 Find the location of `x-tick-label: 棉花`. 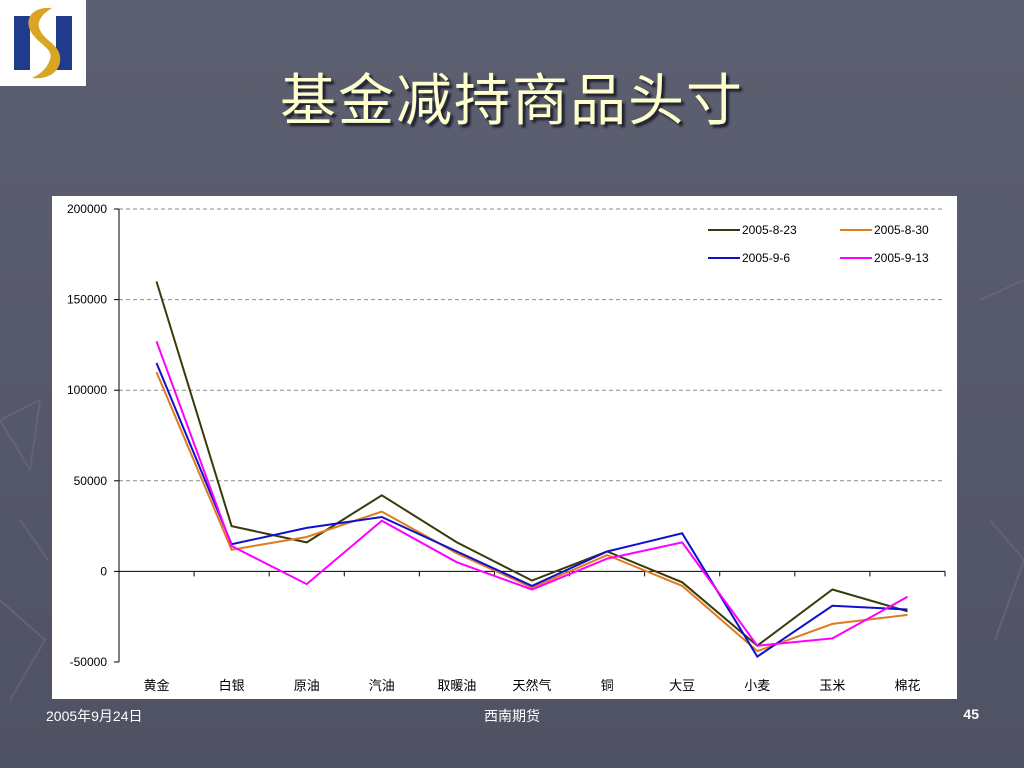

x-tick-label: 棉花 is located at coordinates (907, 686).